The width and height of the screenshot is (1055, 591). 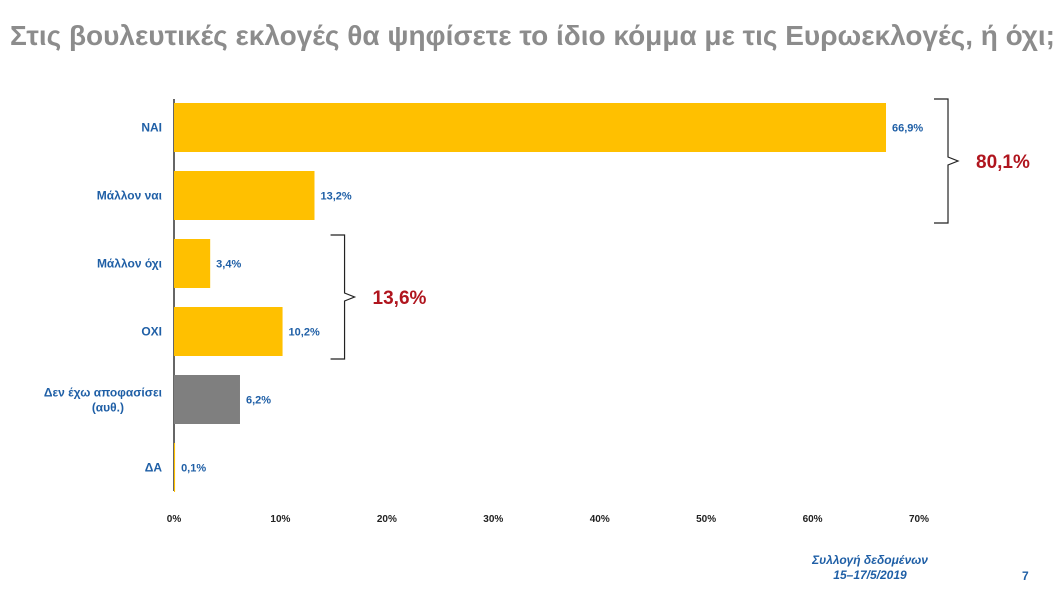 I want to click on x-tick-label-3: 30%, so click(x=493, y=519).